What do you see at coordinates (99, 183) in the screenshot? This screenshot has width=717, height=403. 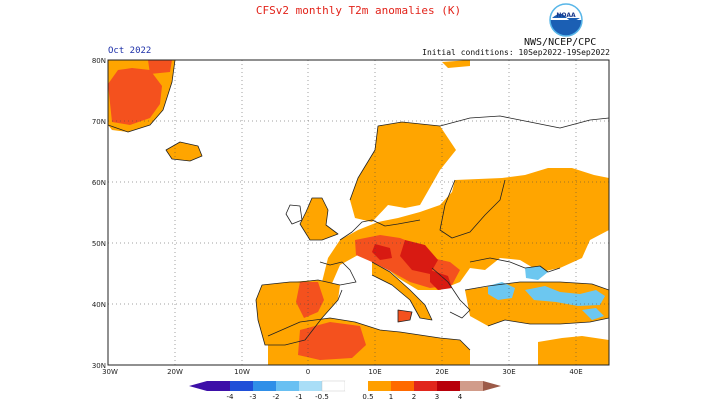 I see `lat-label-60n: 60N` at bounding box center [99, 183].